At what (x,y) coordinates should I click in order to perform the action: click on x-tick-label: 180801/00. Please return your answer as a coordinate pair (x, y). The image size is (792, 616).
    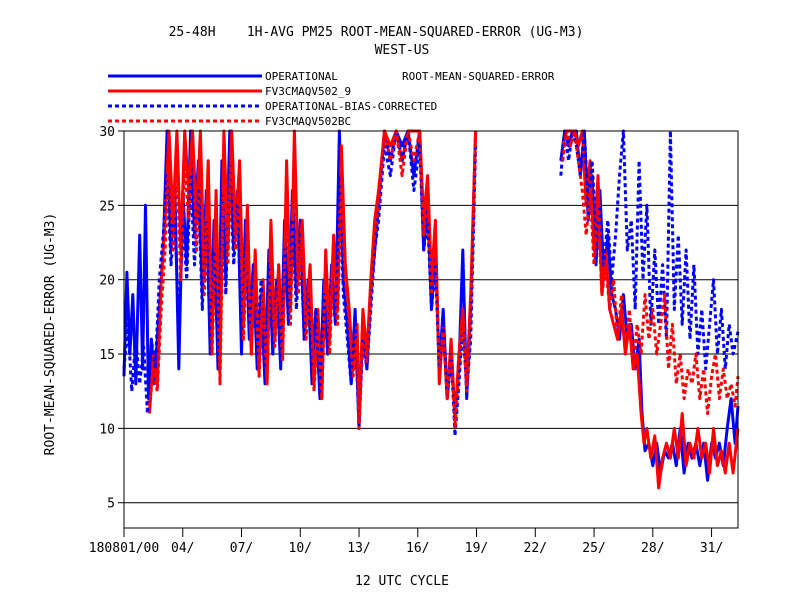
    Looking at the image, I should click on (124, 548).